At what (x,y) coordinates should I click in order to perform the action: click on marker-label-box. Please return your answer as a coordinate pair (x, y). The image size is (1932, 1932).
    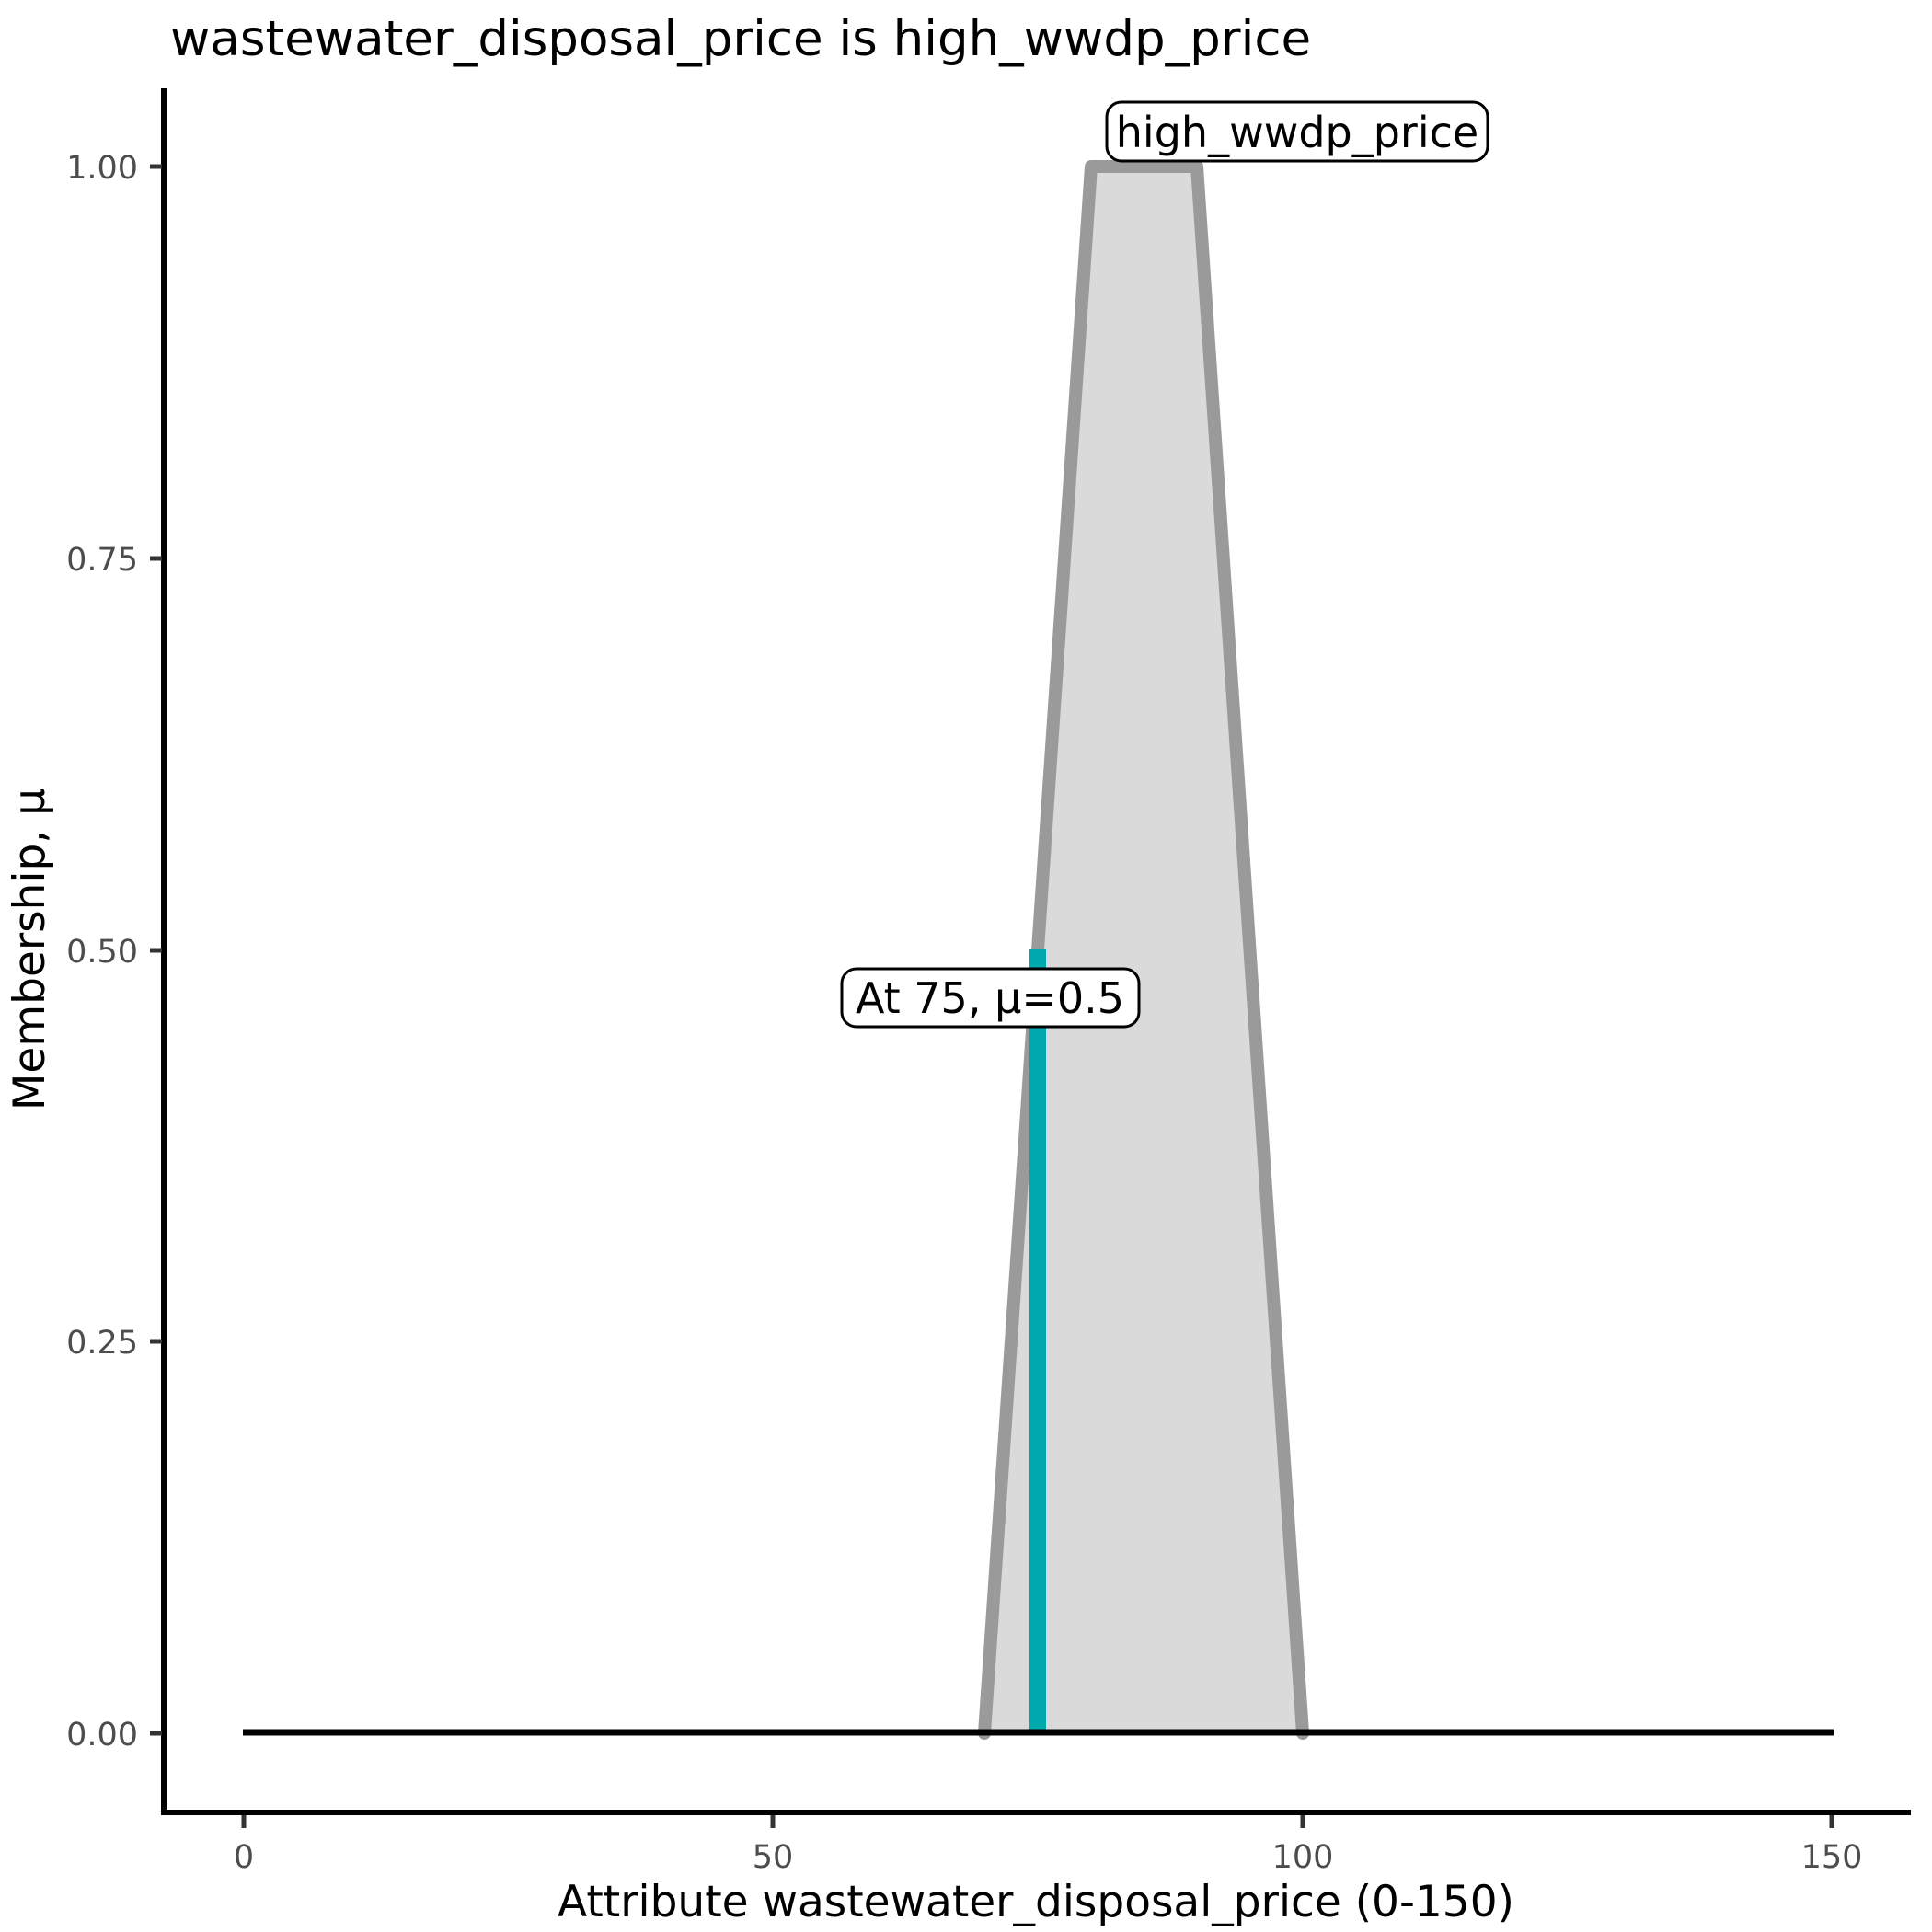
    Looking at the image, I should click on (991, 998).